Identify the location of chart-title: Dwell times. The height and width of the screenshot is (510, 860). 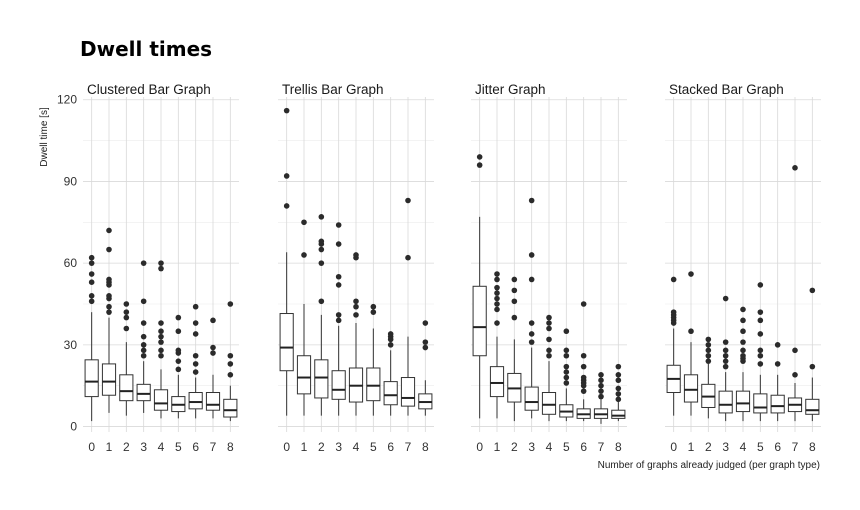
(146, 49).